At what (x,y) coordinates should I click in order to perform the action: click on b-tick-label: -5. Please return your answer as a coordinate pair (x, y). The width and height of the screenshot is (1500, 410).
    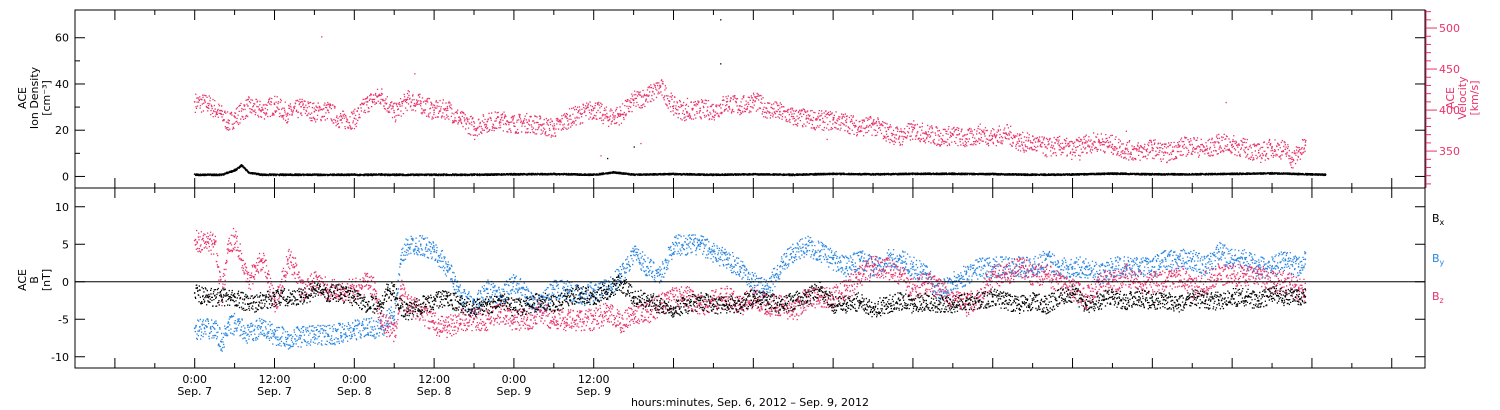
    Looking at the image, I should click on (63, 319).